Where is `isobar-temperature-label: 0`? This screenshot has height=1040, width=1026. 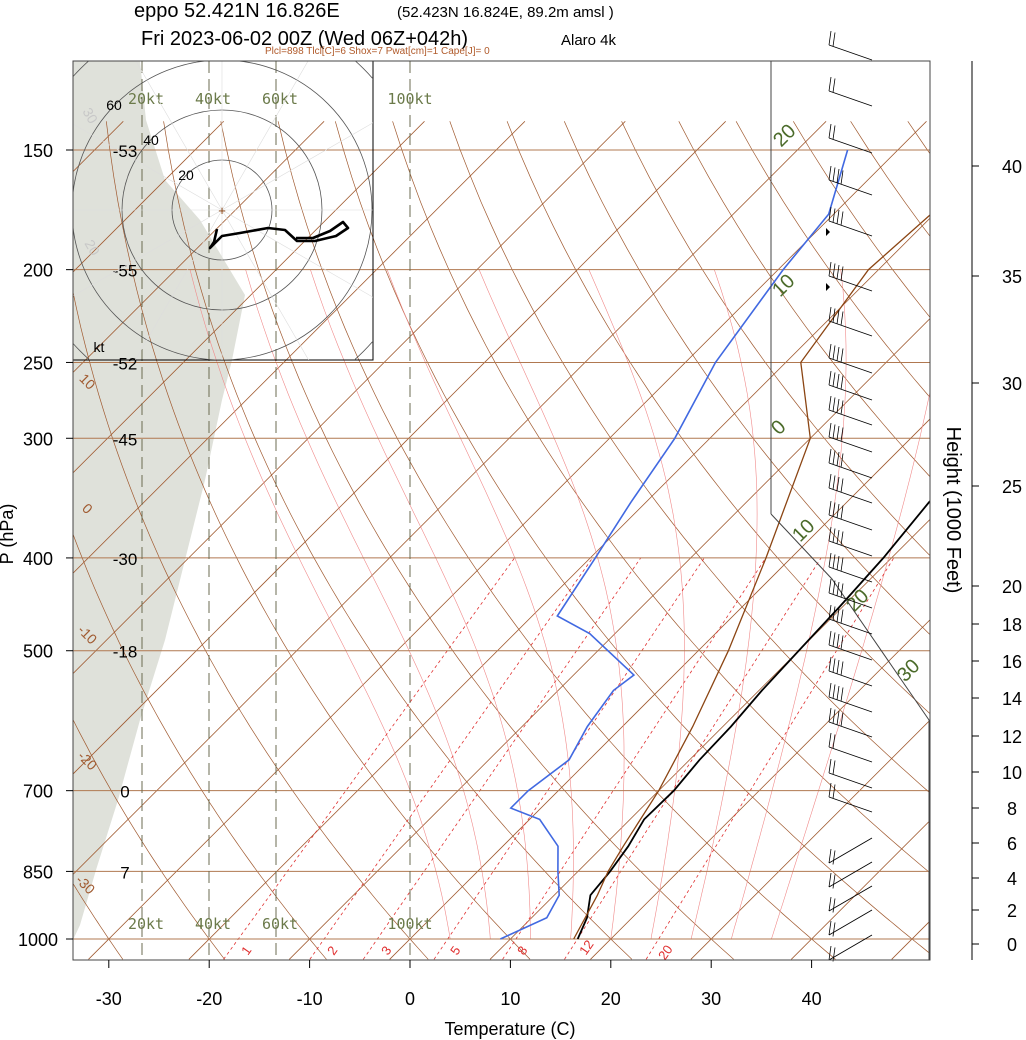 isobar-temperature-label: 0 is located at coordinates (124, 792).